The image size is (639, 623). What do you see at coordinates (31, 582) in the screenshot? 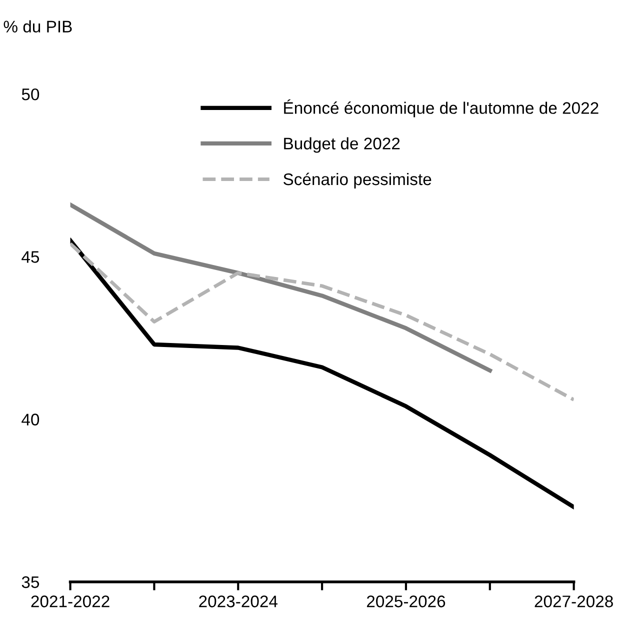
I see `y-tick-label: 35` at bounding box center [31, 582].